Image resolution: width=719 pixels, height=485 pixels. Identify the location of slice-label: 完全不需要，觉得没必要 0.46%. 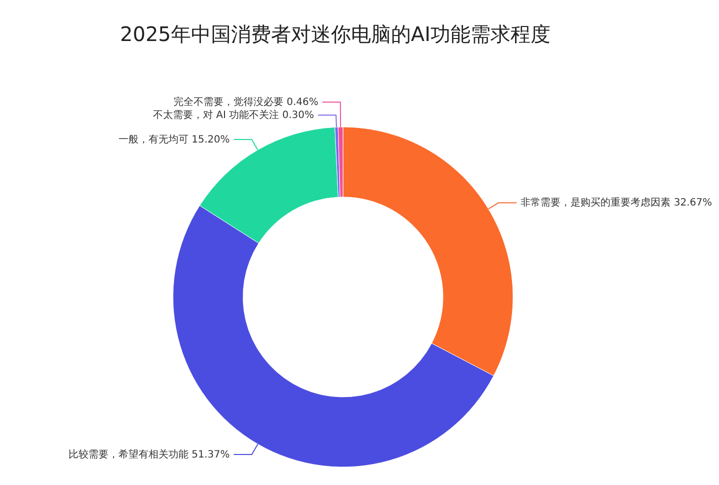
(245, 102).